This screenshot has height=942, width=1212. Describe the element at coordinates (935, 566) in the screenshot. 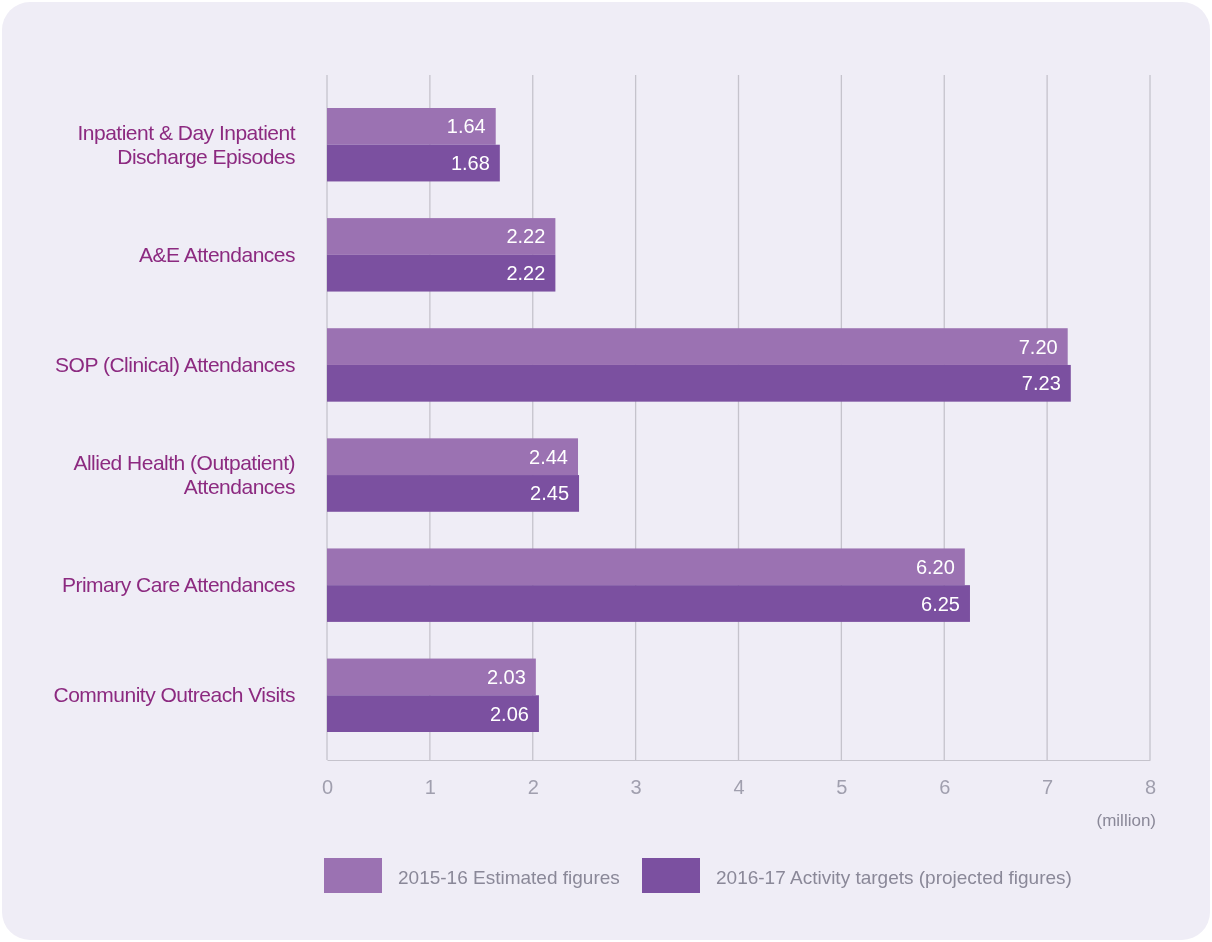

I see `data-label: 6.20` at that location.